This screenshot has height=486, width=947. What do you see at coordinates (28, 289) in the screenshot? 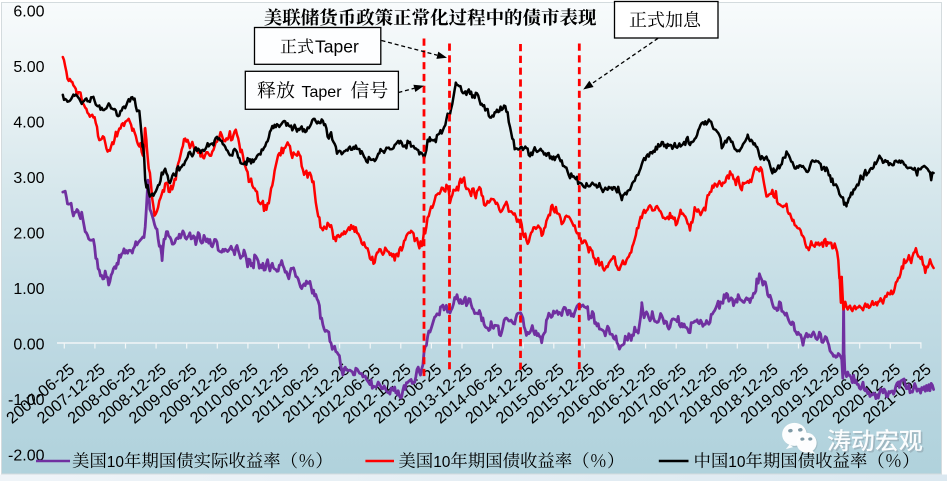
I see `svg-text: 1.00` at bounding box center [28, 289].